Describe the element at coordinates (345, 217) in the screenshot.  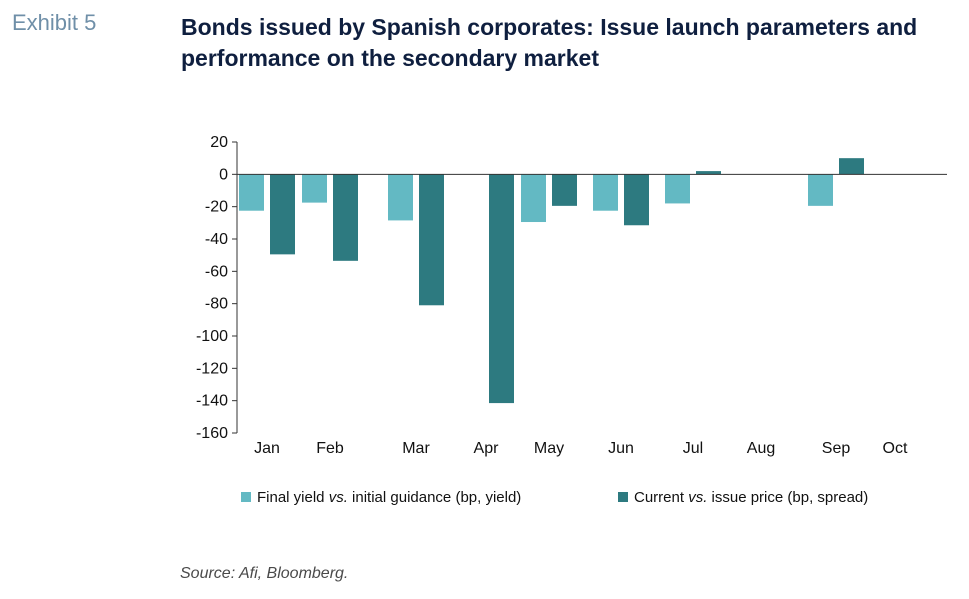
I see `bar-current-vs-issue-feb` at that location.